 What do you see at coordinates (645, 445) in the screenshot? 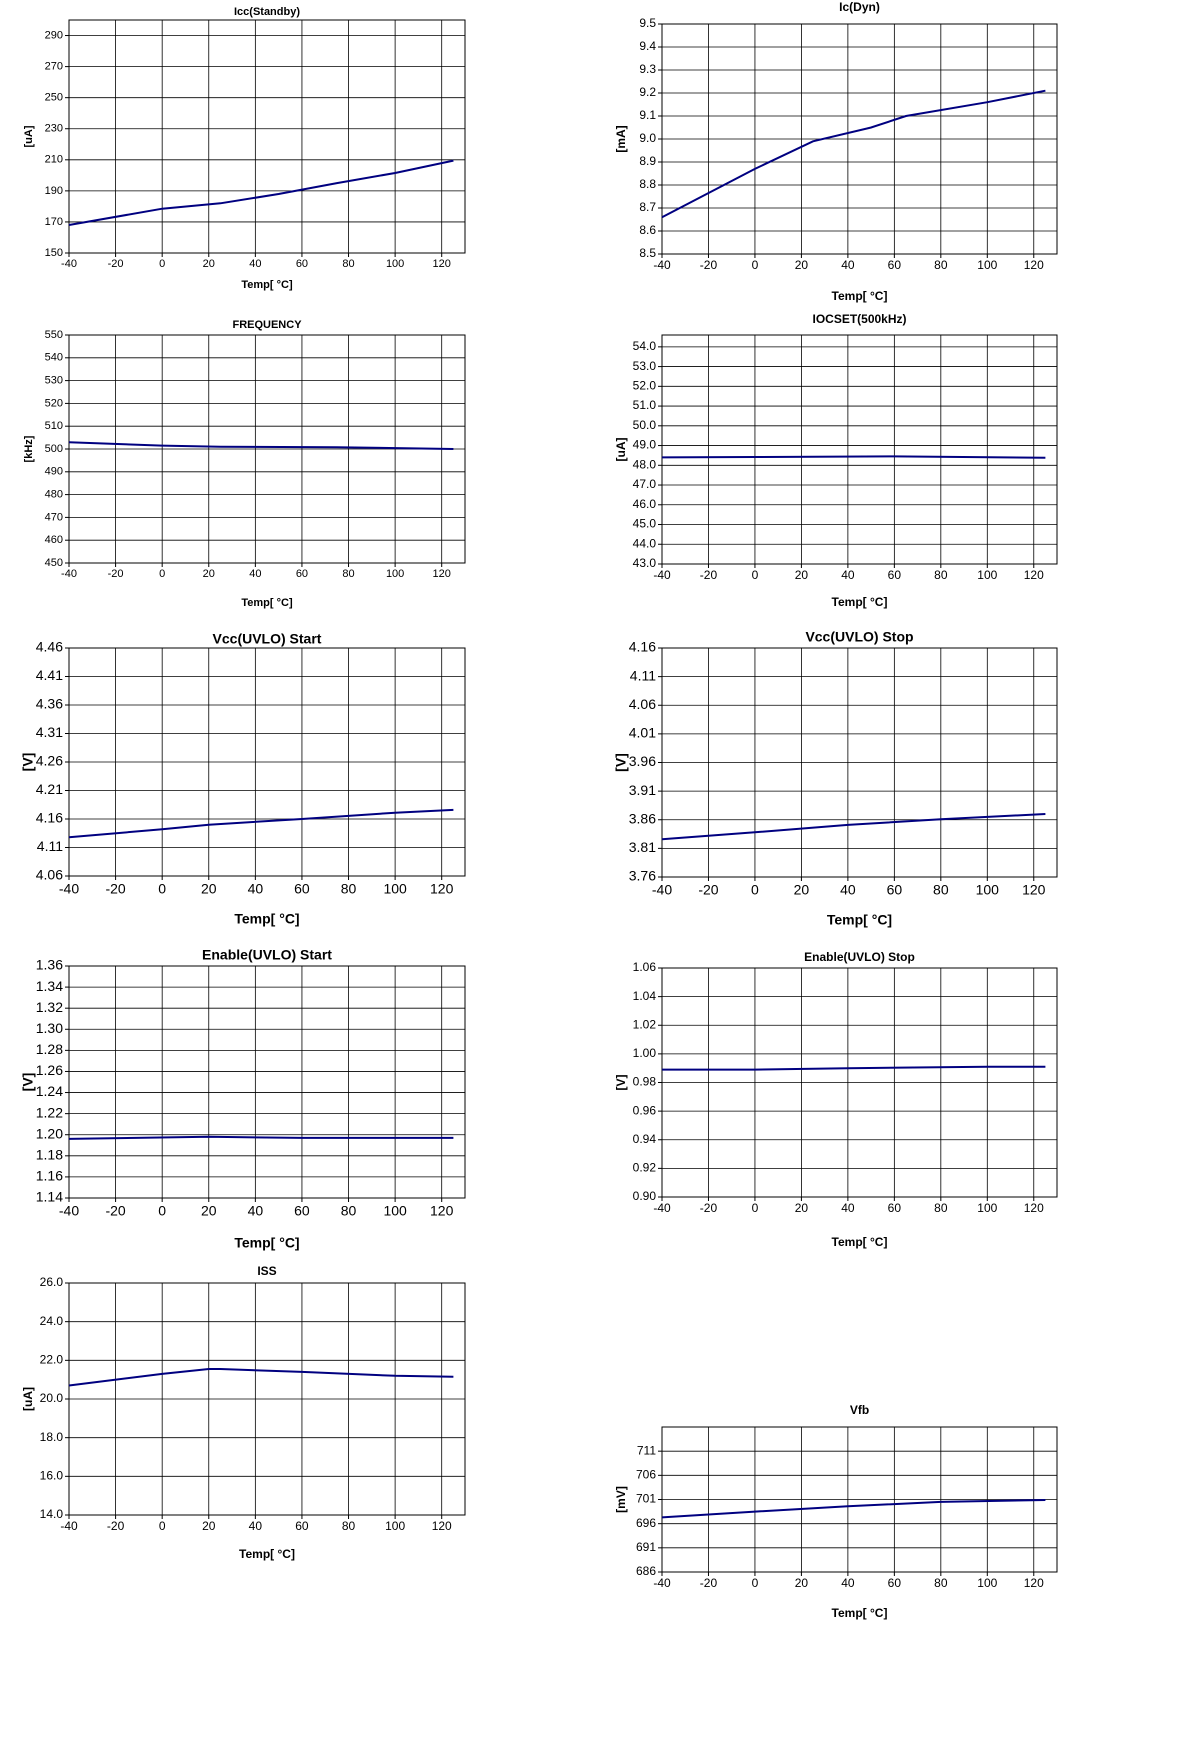
I see `y-tick-label: 49.0` at bounding box center [645, 445].